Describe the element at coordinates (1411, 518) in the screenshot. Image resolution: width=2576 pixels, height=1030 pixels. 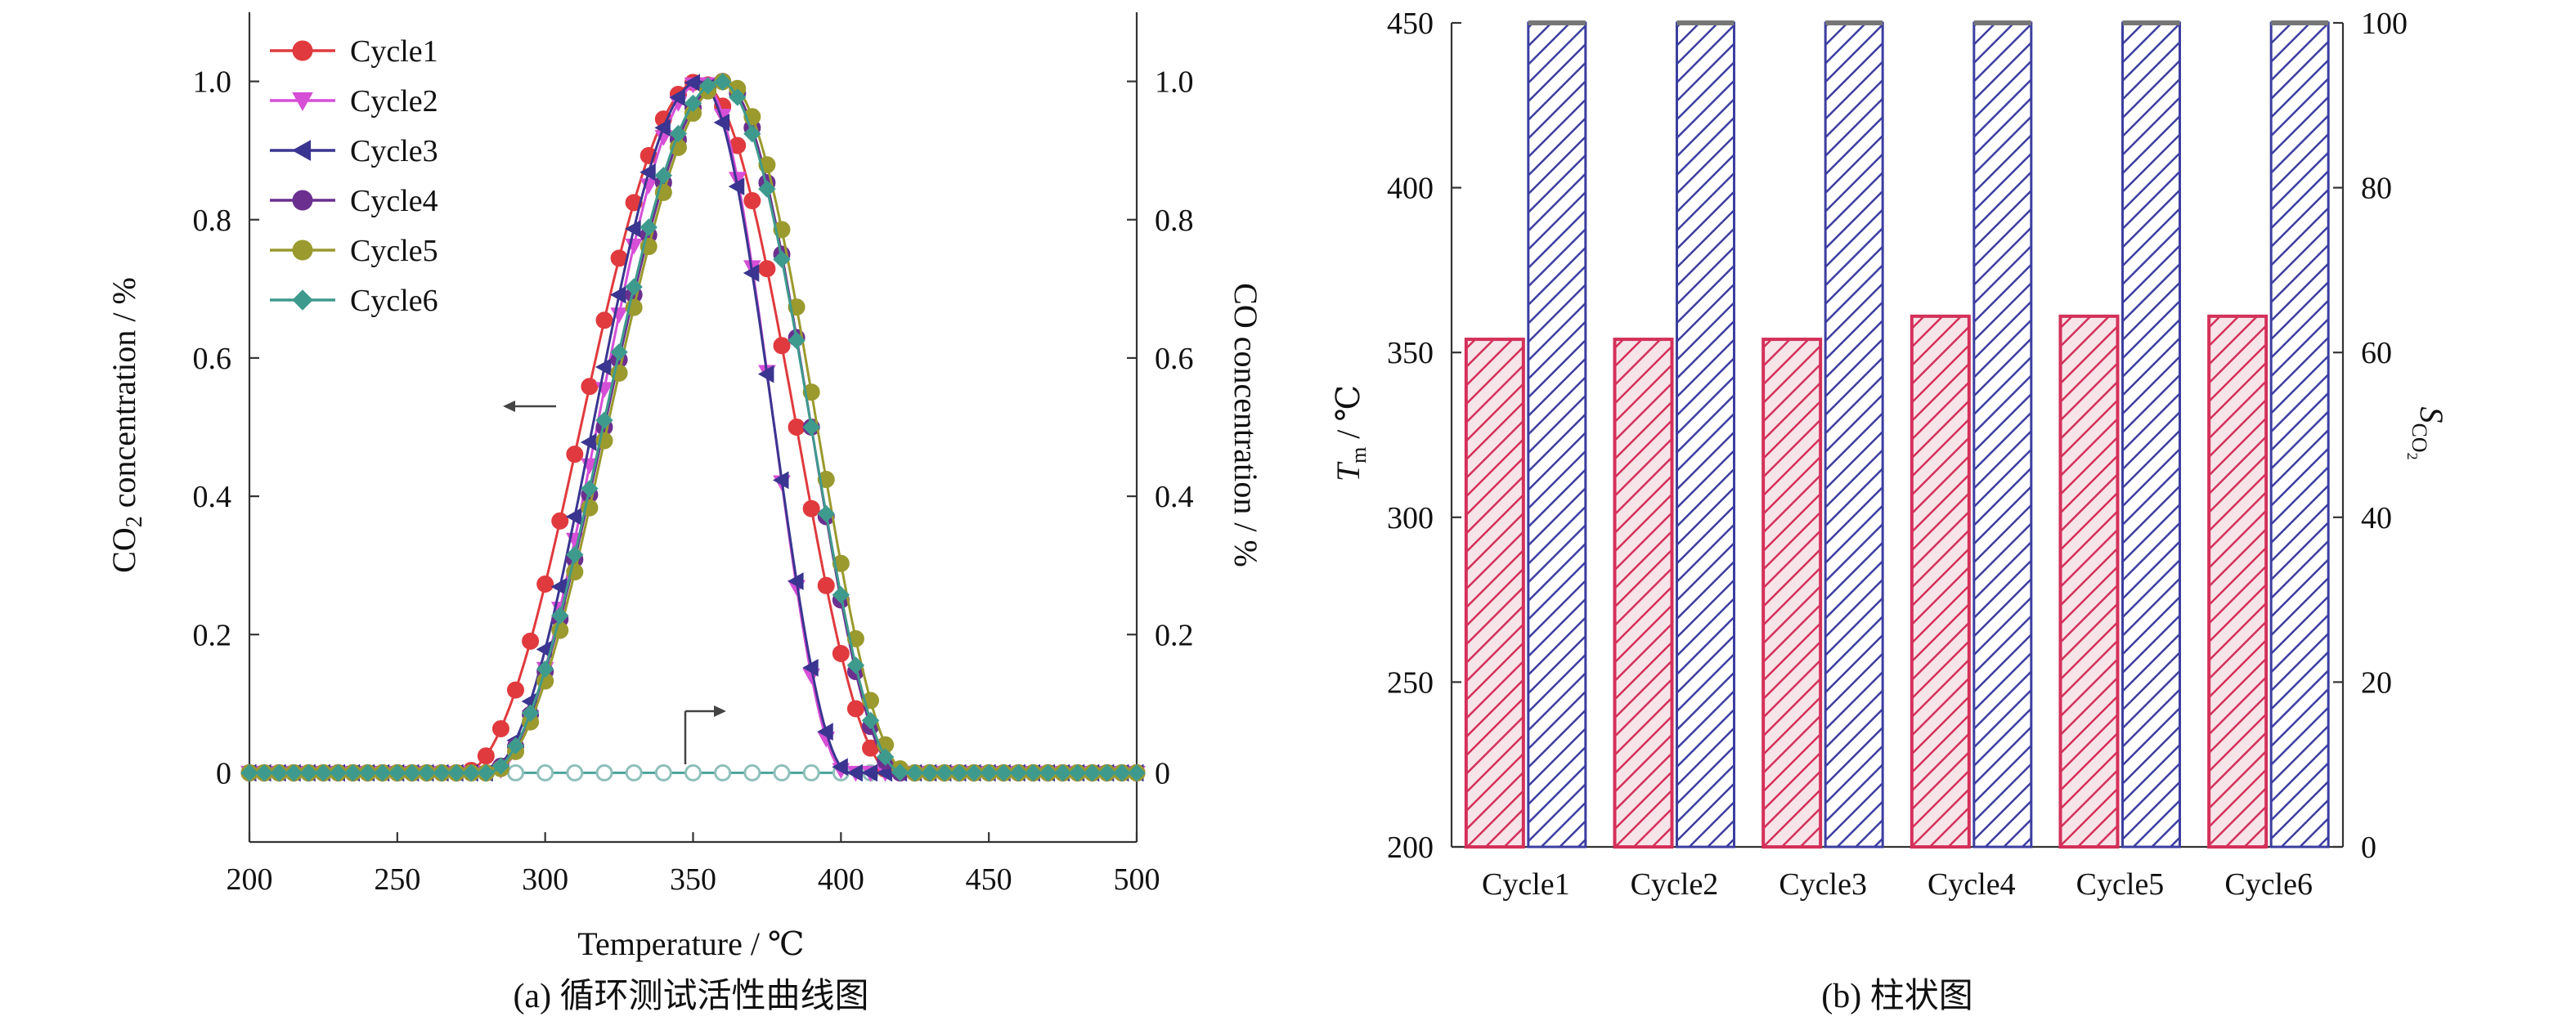
I see `y-tick-label: 300` at that location.